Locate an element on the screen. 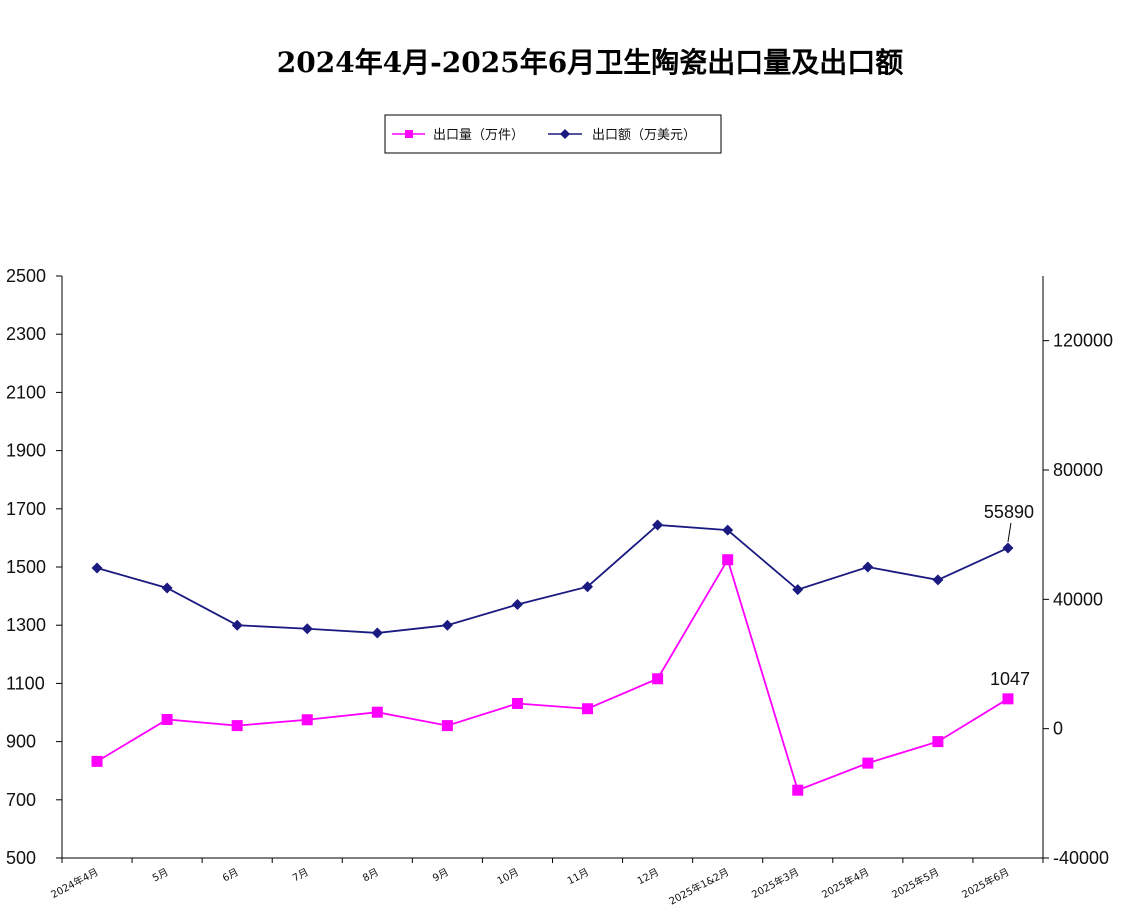  series-value is located at coordinates (552, 579).